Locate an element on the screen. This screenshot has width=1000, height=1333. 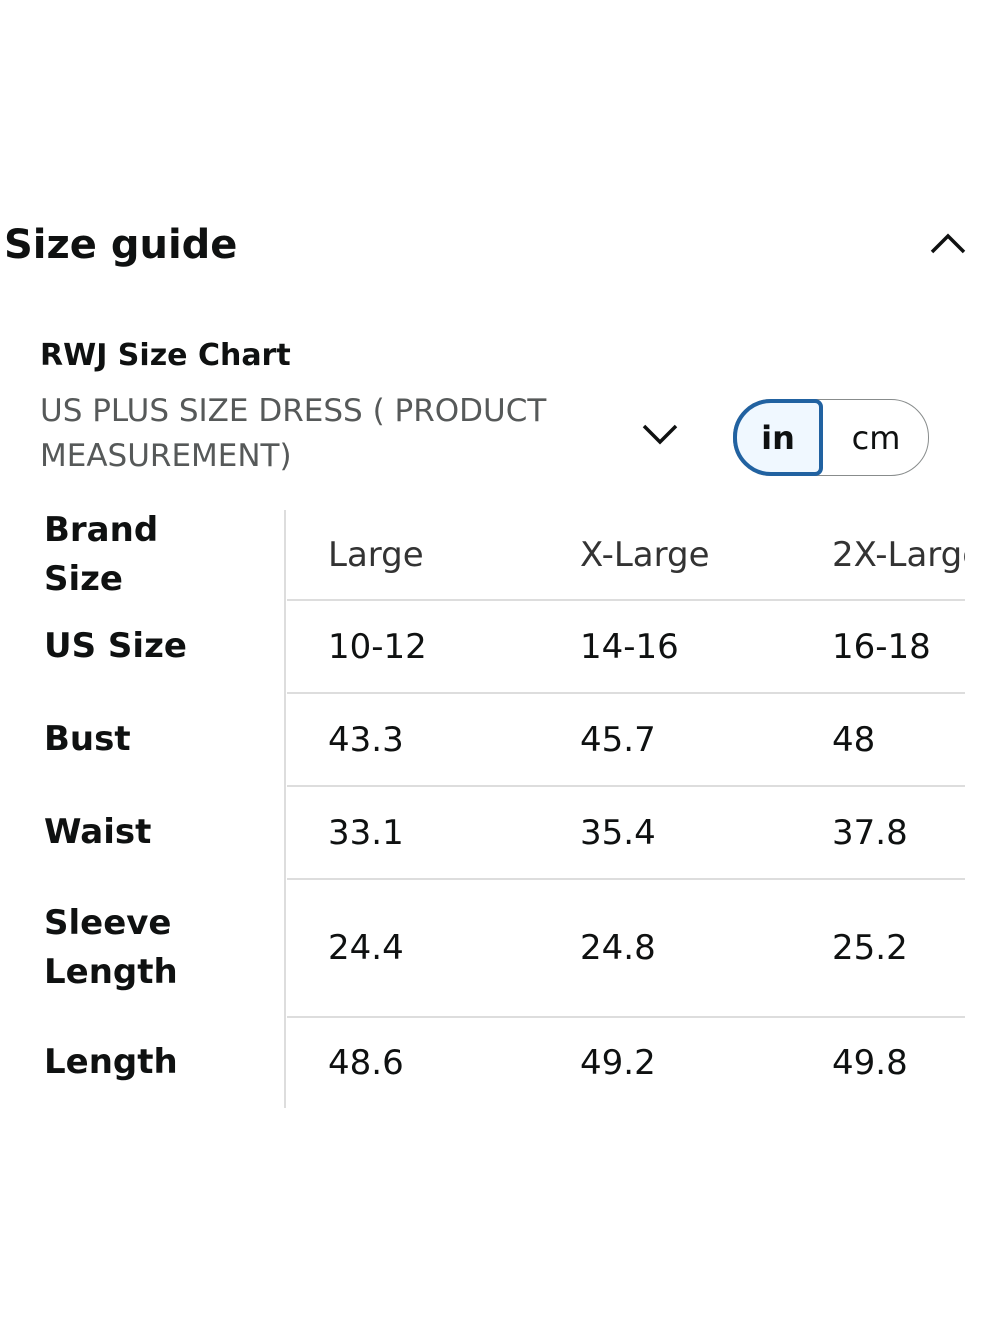
table-cell: 49.8 is located at coordinates (870, 1062).